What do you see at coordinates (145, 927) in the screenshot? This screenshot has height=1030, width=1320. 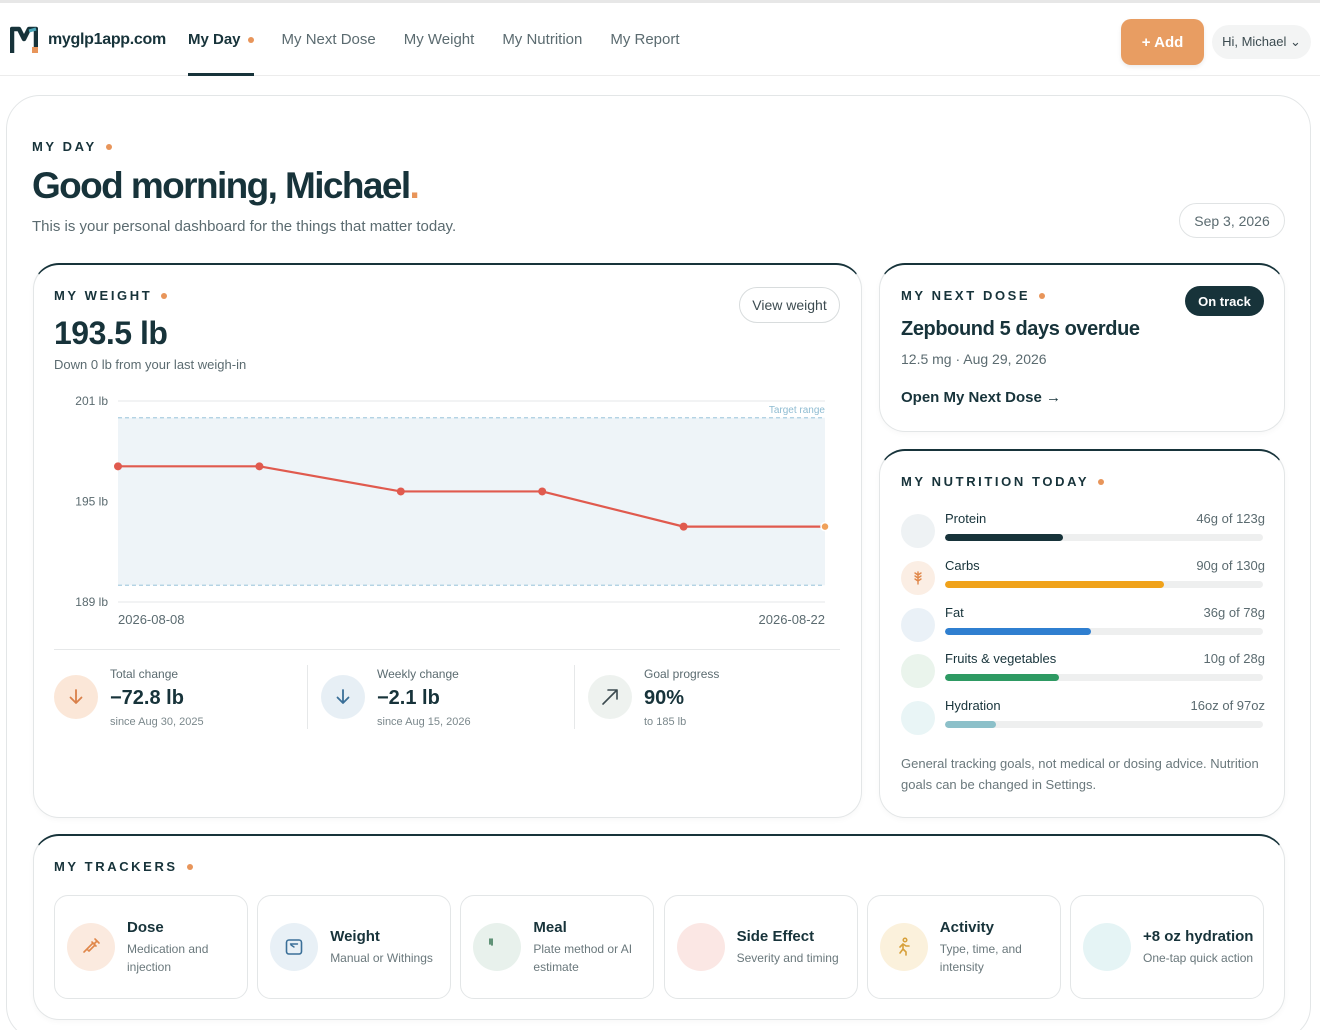 I see `tracker-title: Dose` at bounding box center [145, 927].